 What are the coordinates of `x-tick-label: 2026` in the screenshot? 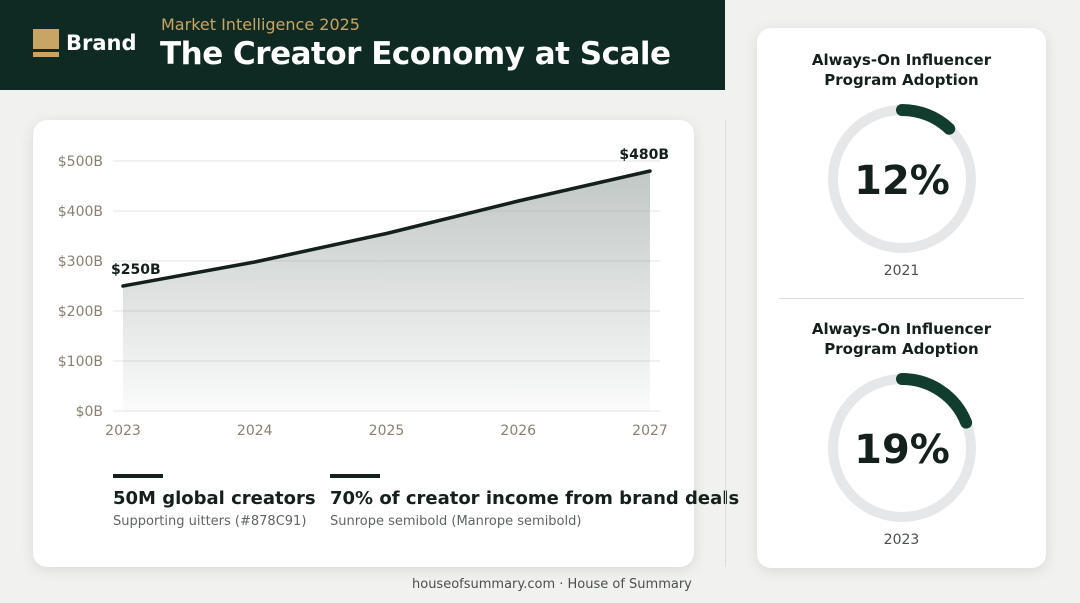 It's located at (518, 431).